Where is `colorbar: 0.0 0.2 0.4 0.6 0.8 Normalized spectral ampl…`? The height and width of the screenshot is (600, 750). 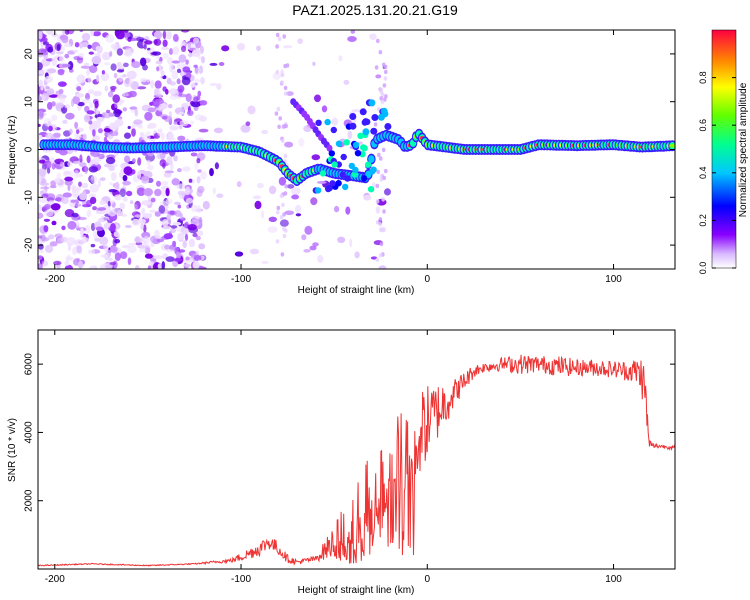 colorbar: 0.0 0.2 0.4 0.6 0.8 Normalized spectral ampl… is located at coordinates (723, 151).